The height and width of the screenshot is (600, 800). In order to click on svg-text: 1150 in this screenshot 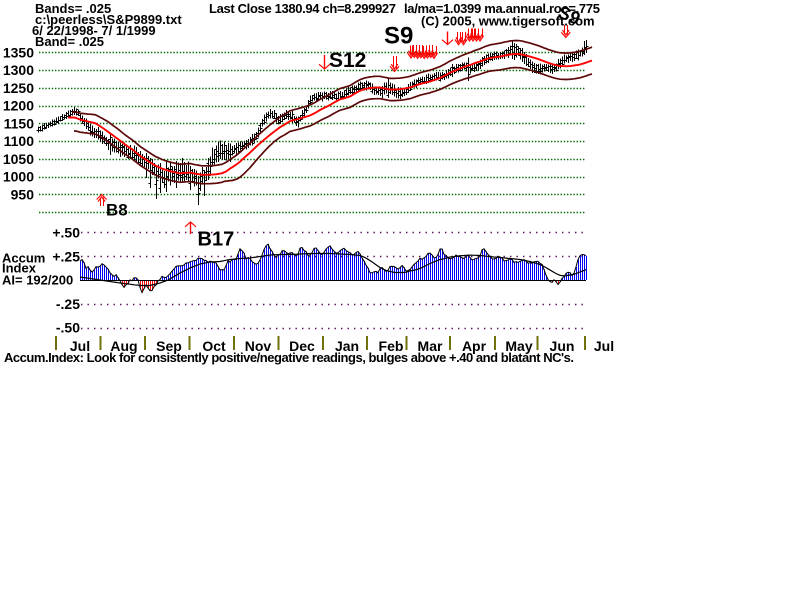, I will do `click(19, 123)`.